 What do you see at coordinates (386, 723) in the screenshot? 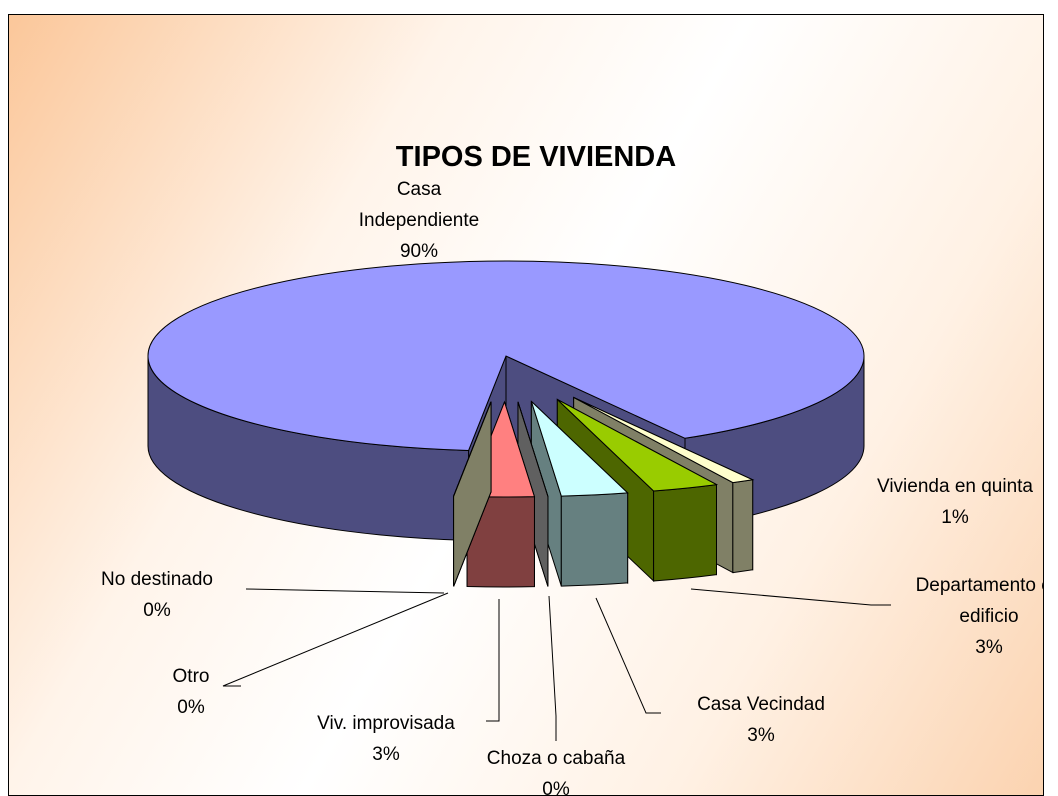
I see `slice-label: Viv. improvisada` at bounding box center [386, 723].